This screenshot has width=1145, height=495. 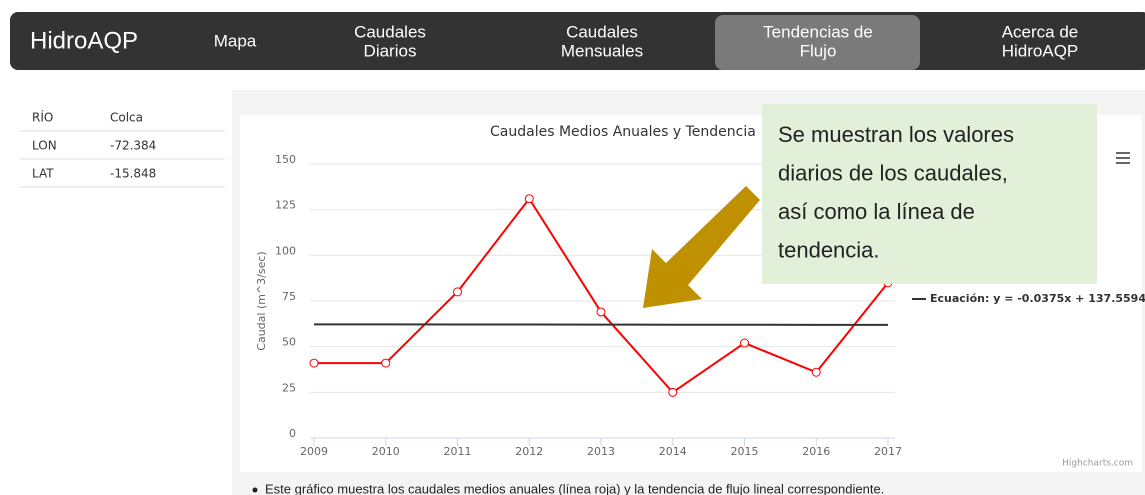 I want to click on menu-icon, so click(x=1123, y=158).